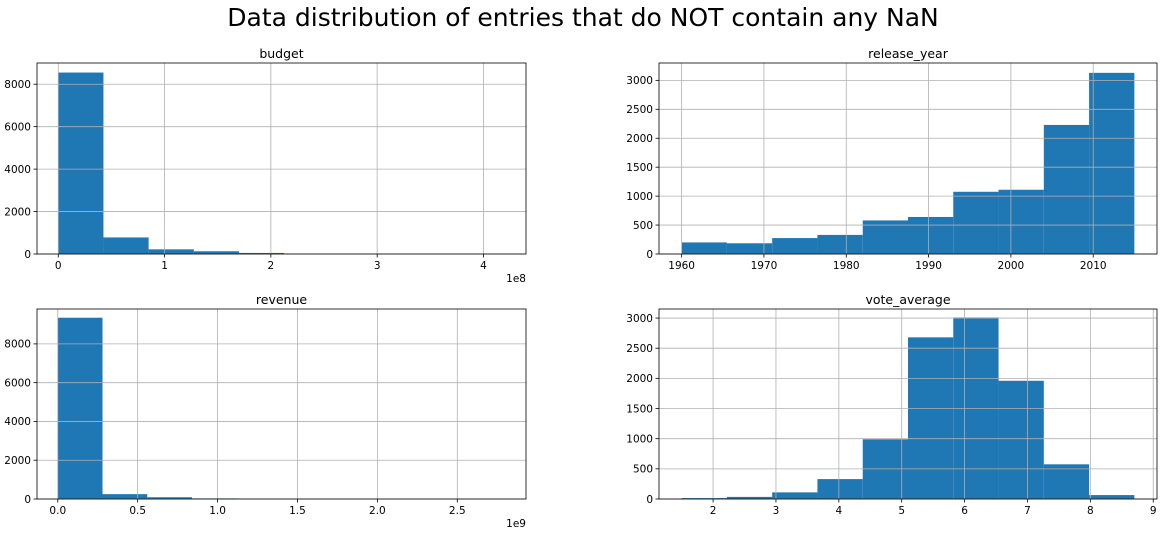 The height and width of the screenshot is (536, 1166). What do you see at coordinates (281, 299) in the screenshot?
I see `subplot-title-revenue: revenue` at bounding box center [281, 299].